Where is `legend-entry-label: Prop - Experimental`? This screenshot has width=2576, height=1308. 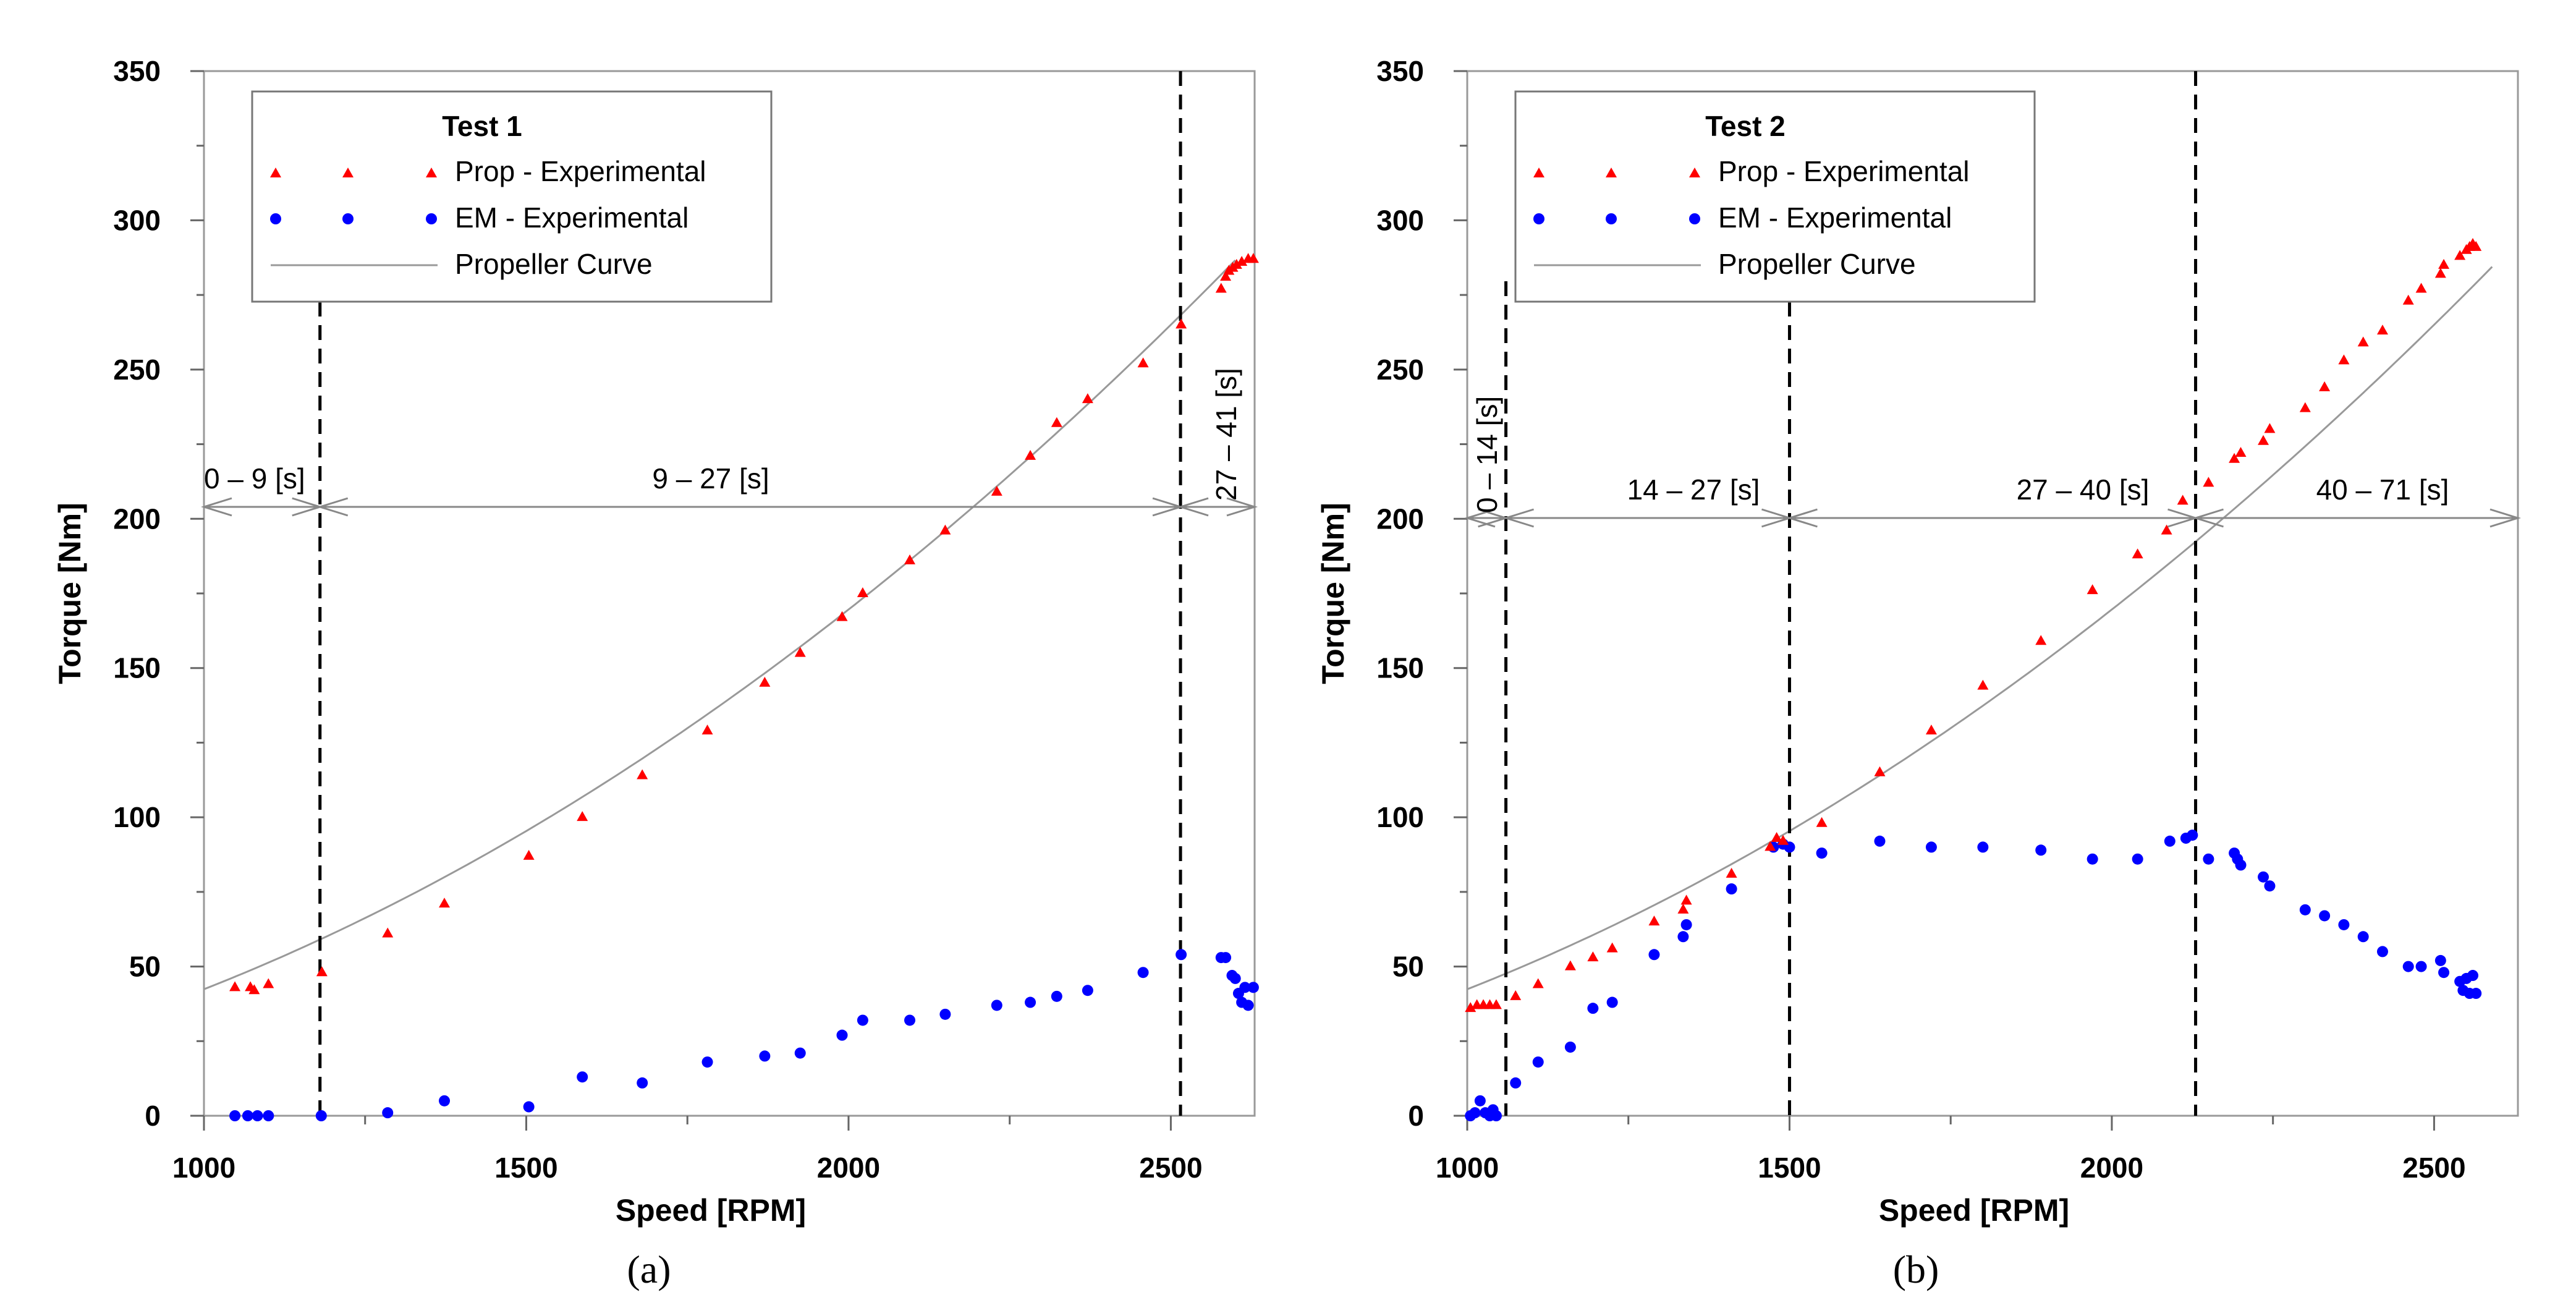 legend-entry-label: Prop - Experimental is located at coordinates (1844, 171).